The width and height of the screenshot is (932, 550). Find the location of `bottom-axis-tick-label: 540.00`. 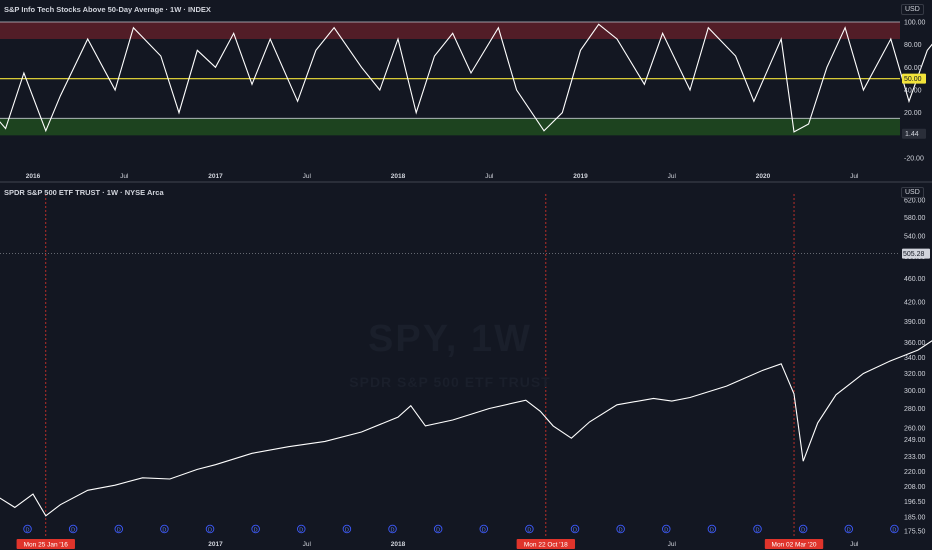

bottom-axis-tick-label: 540.00 is located at coordinates (915, 237).